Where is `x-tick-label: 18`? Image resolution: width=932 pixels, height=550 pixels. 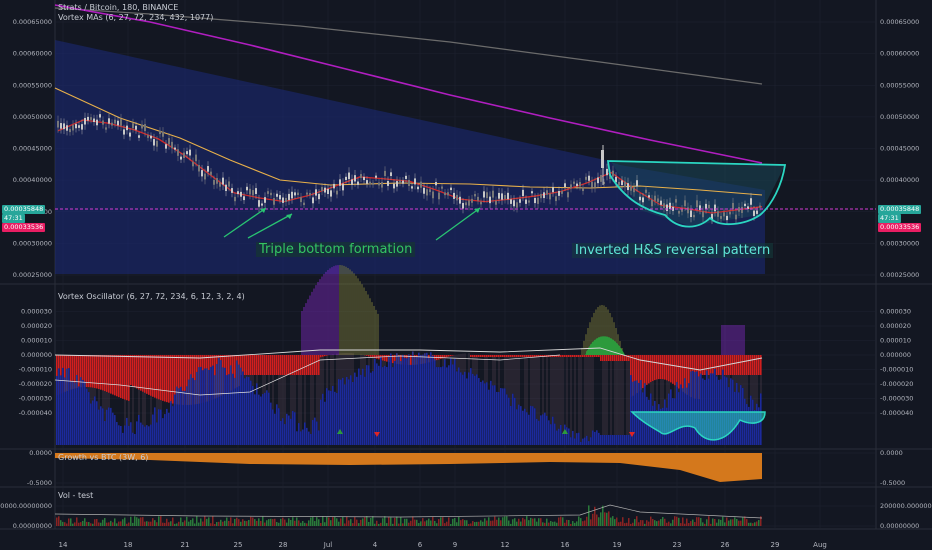
x-tick-label: 18 is located at coordinates (128, 545).